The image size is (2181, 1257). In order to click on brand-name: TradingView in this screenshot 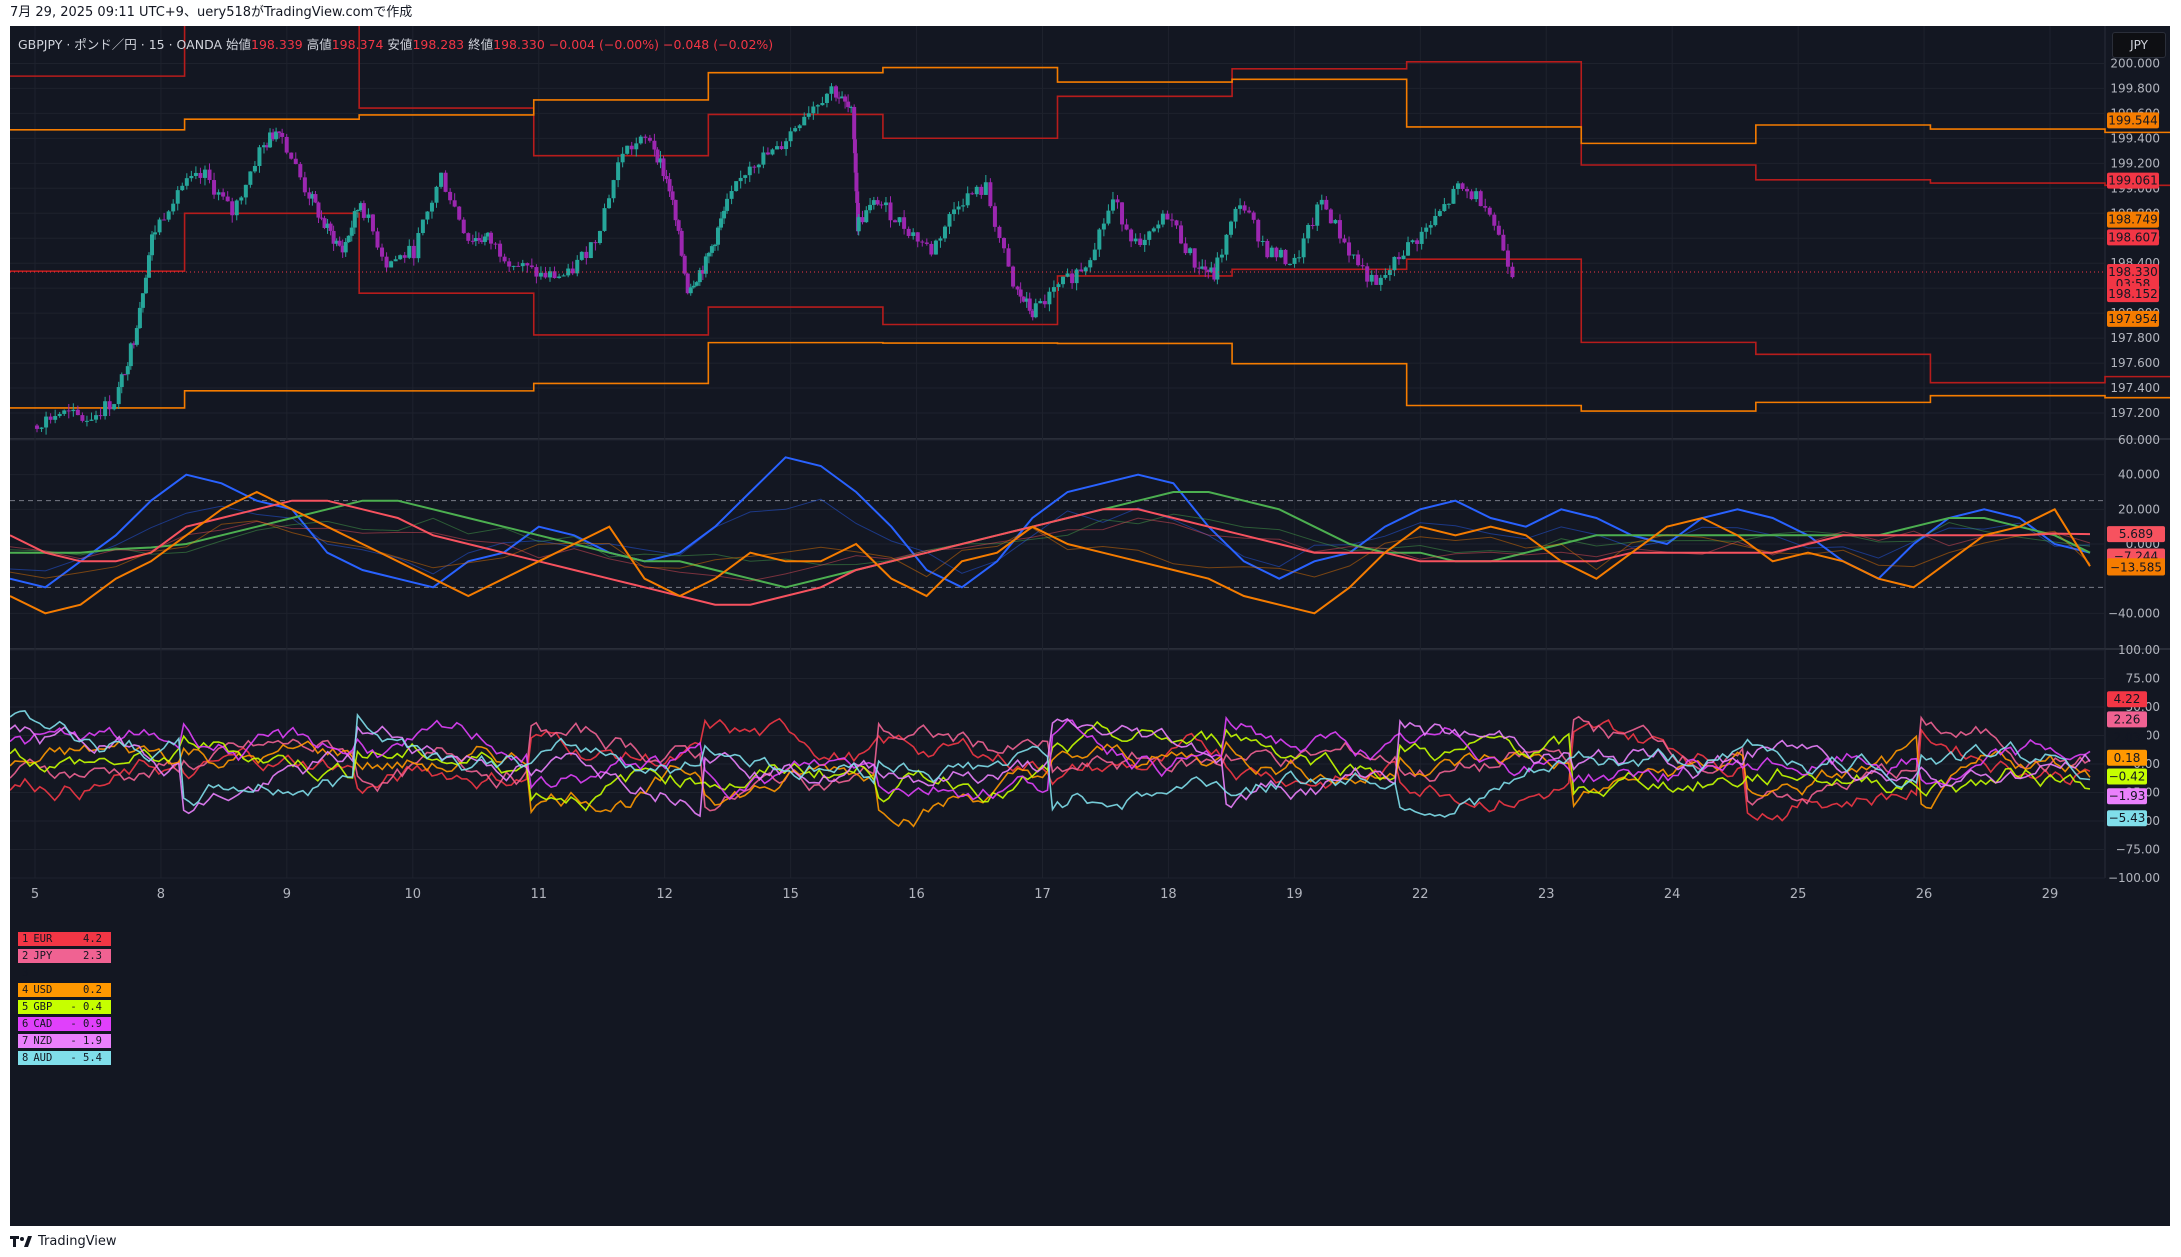, I will do `click(77, 1241)`.